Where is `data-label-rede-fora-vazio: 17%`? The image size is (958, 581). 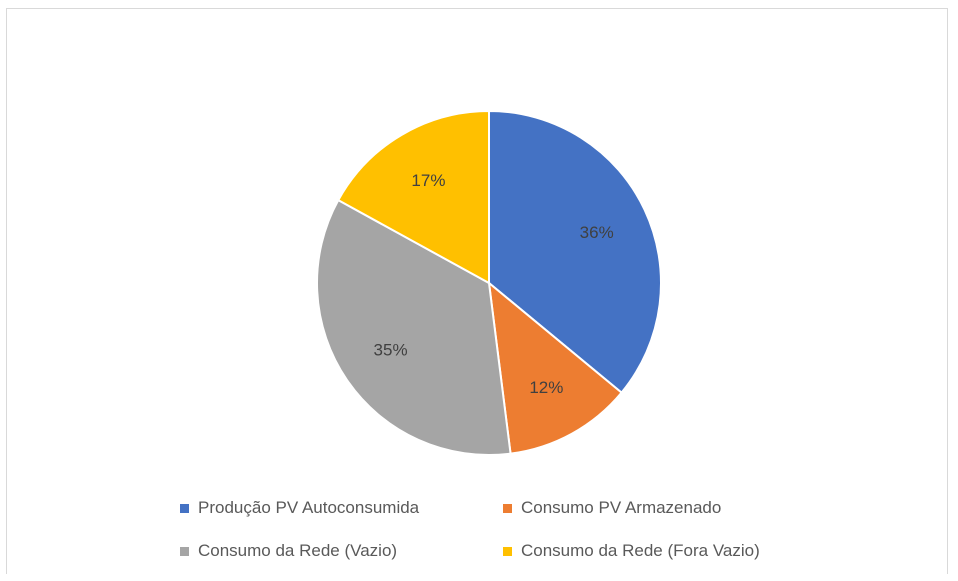
data-label-rede-fora-vazio: 17% is located at coordinates (428, 180).